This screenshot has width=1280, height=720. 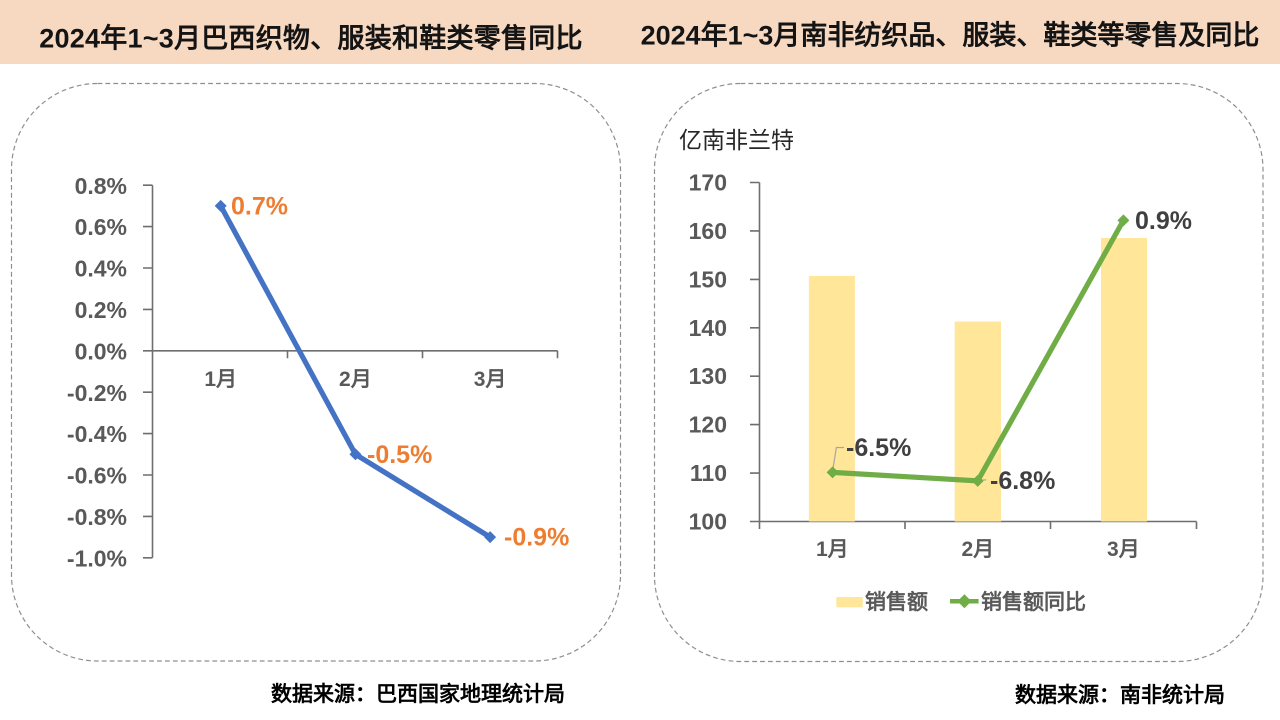 I want to click on svg-text: -0.5%, so click(x=399, y=455).